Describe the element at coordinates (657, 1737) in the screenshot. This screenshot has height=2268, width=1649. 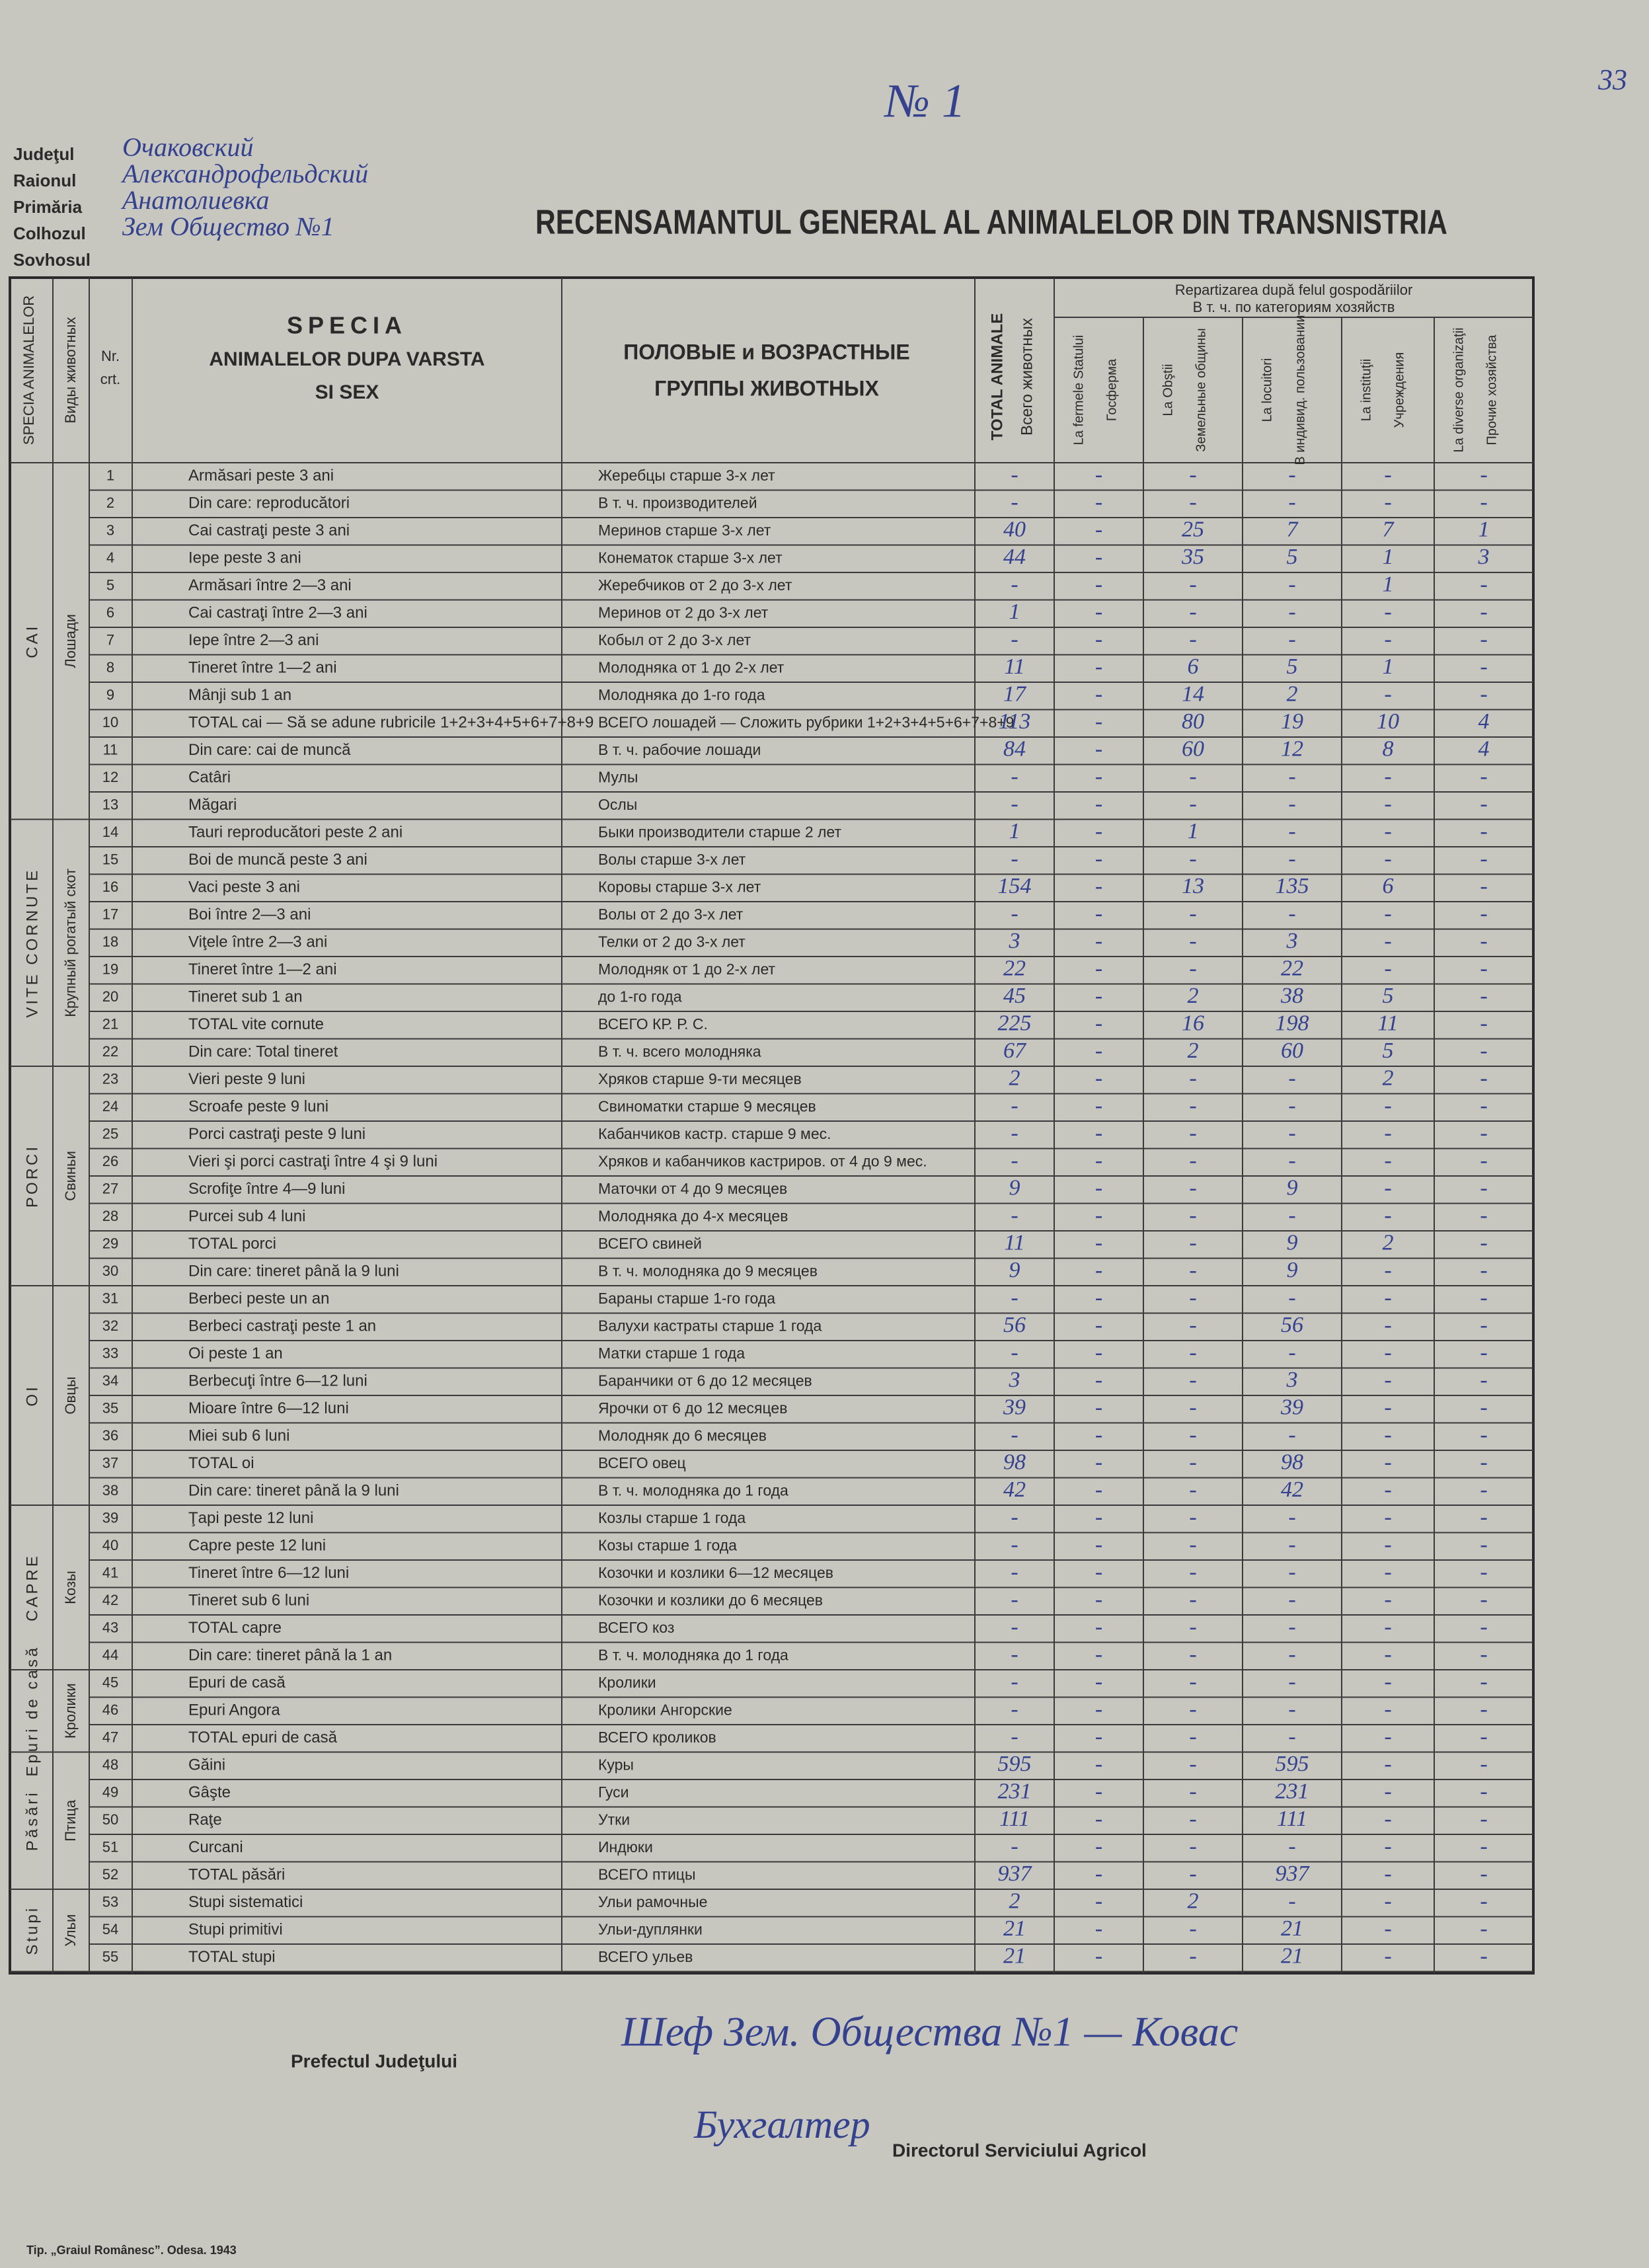
I see `row-label-ru: ВСЕГО кроликов` at that location.